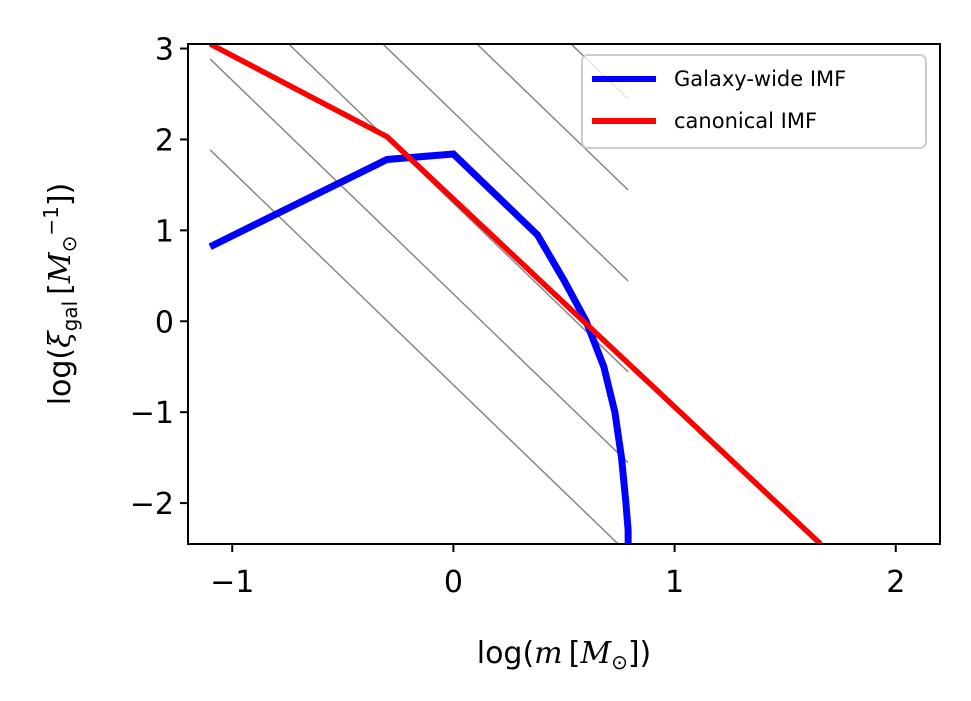 This screenshot has width=971, height=701. What do you see at coordinates (895, 582) in the screenshot?
I see `x-tick-label: 2` at bounding box center [895, 582].